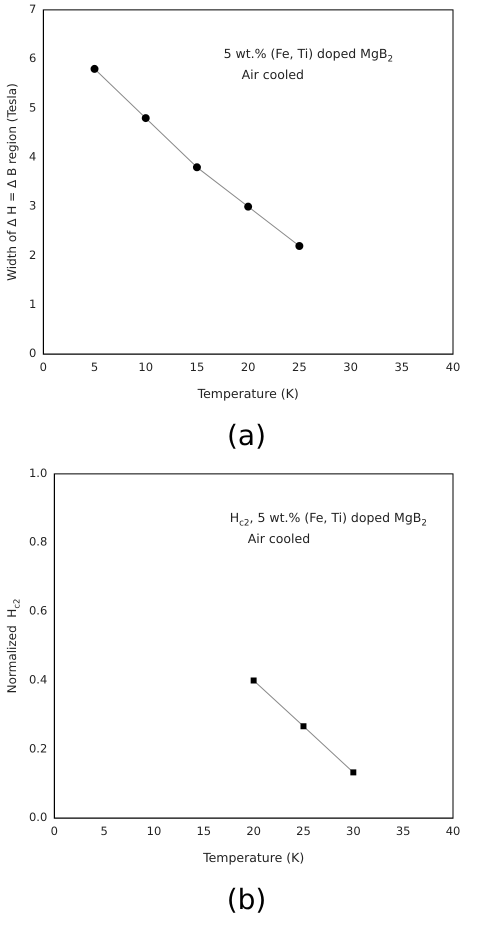  Describe the element at coordinates (32, 255) in the screenshot. I see `y-tick-label: 2` at that location.